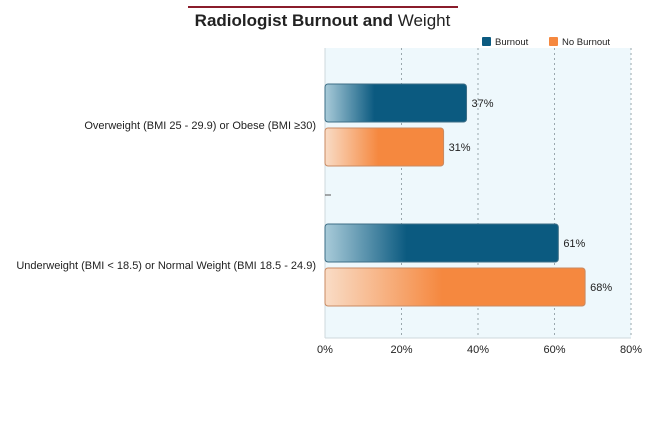 This screenshot has width=645, height=439. I want to click on legend-label-burnout: Burnout, so click(512, 42).